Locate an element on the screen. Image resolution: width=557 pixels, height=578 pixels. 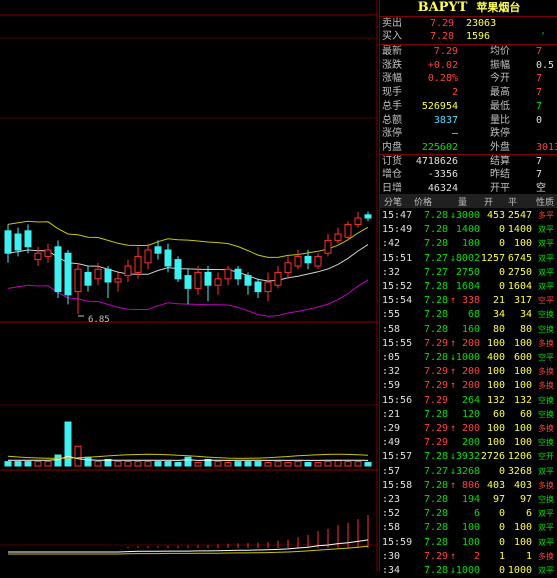
trade-row: :30 7.29 ↑ 2 1 1 多换 is located at coordinates (468, 556).